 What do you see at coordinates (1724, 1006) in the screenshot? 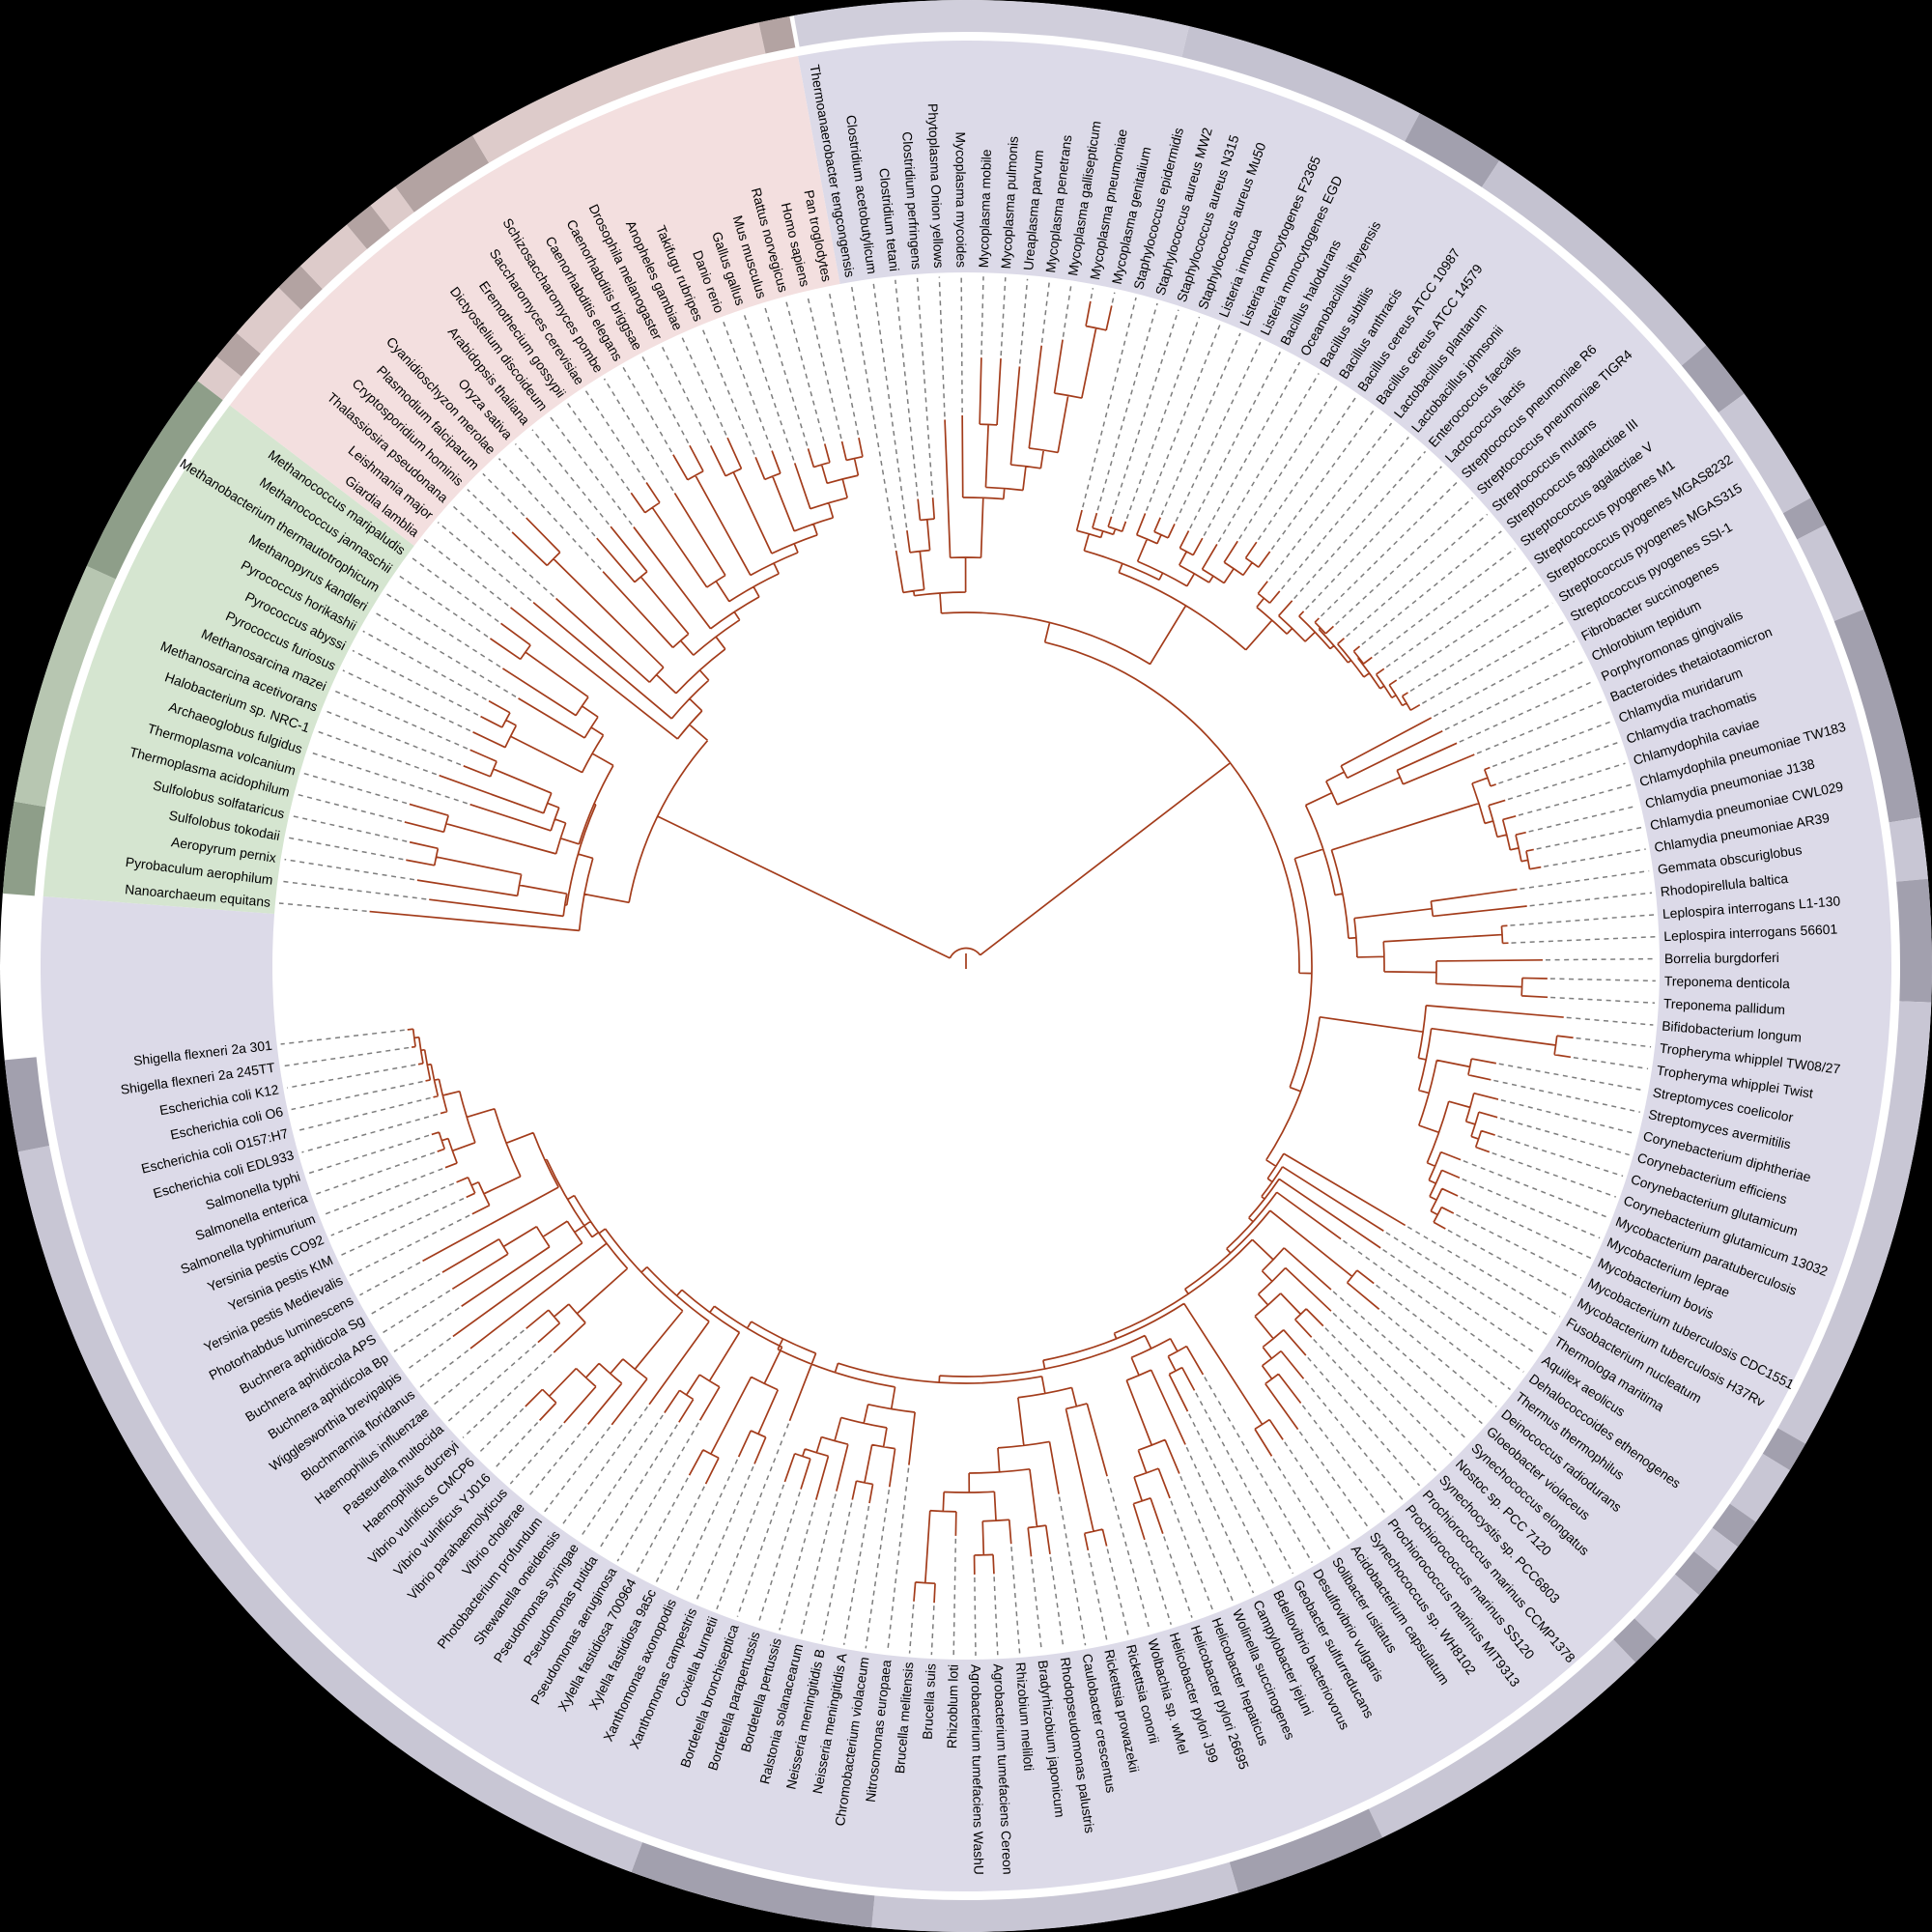
I see `svg-text: Treponema pallidum` at bounding box center [1724, 1006].